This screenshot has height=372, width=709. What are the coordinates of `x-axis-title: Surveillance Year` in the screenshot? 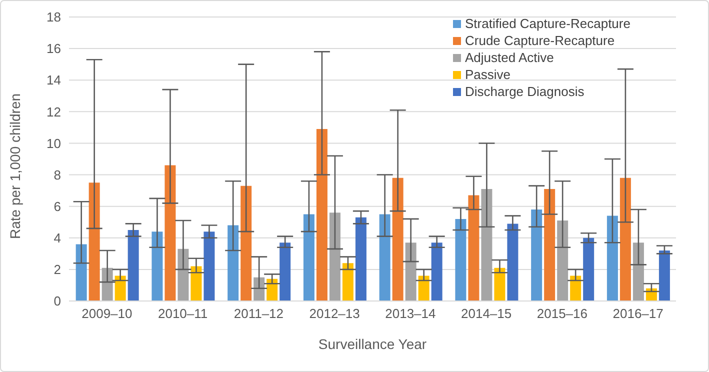 It's located at (372, 344).